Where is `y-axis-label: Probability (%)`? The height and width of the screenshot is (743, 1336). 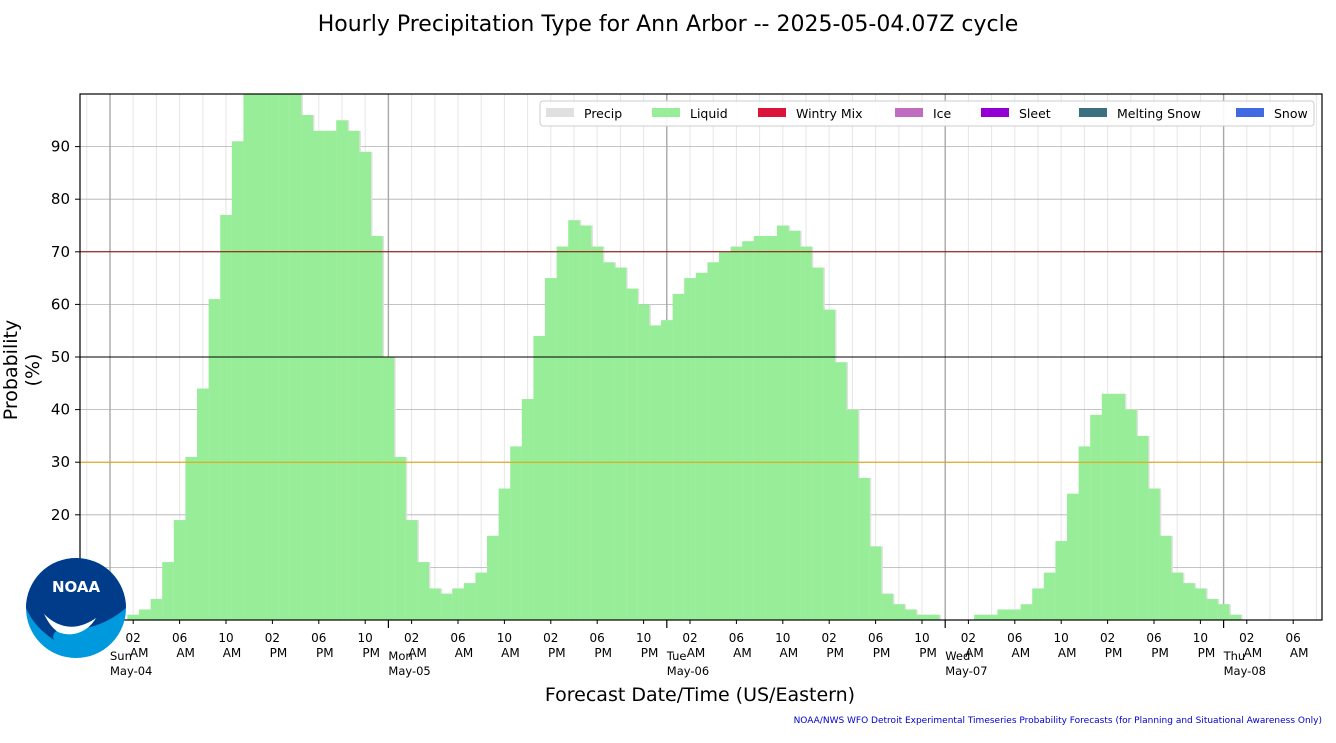
y-axis-label: Probability (%) is located at coordinates (22, 370).